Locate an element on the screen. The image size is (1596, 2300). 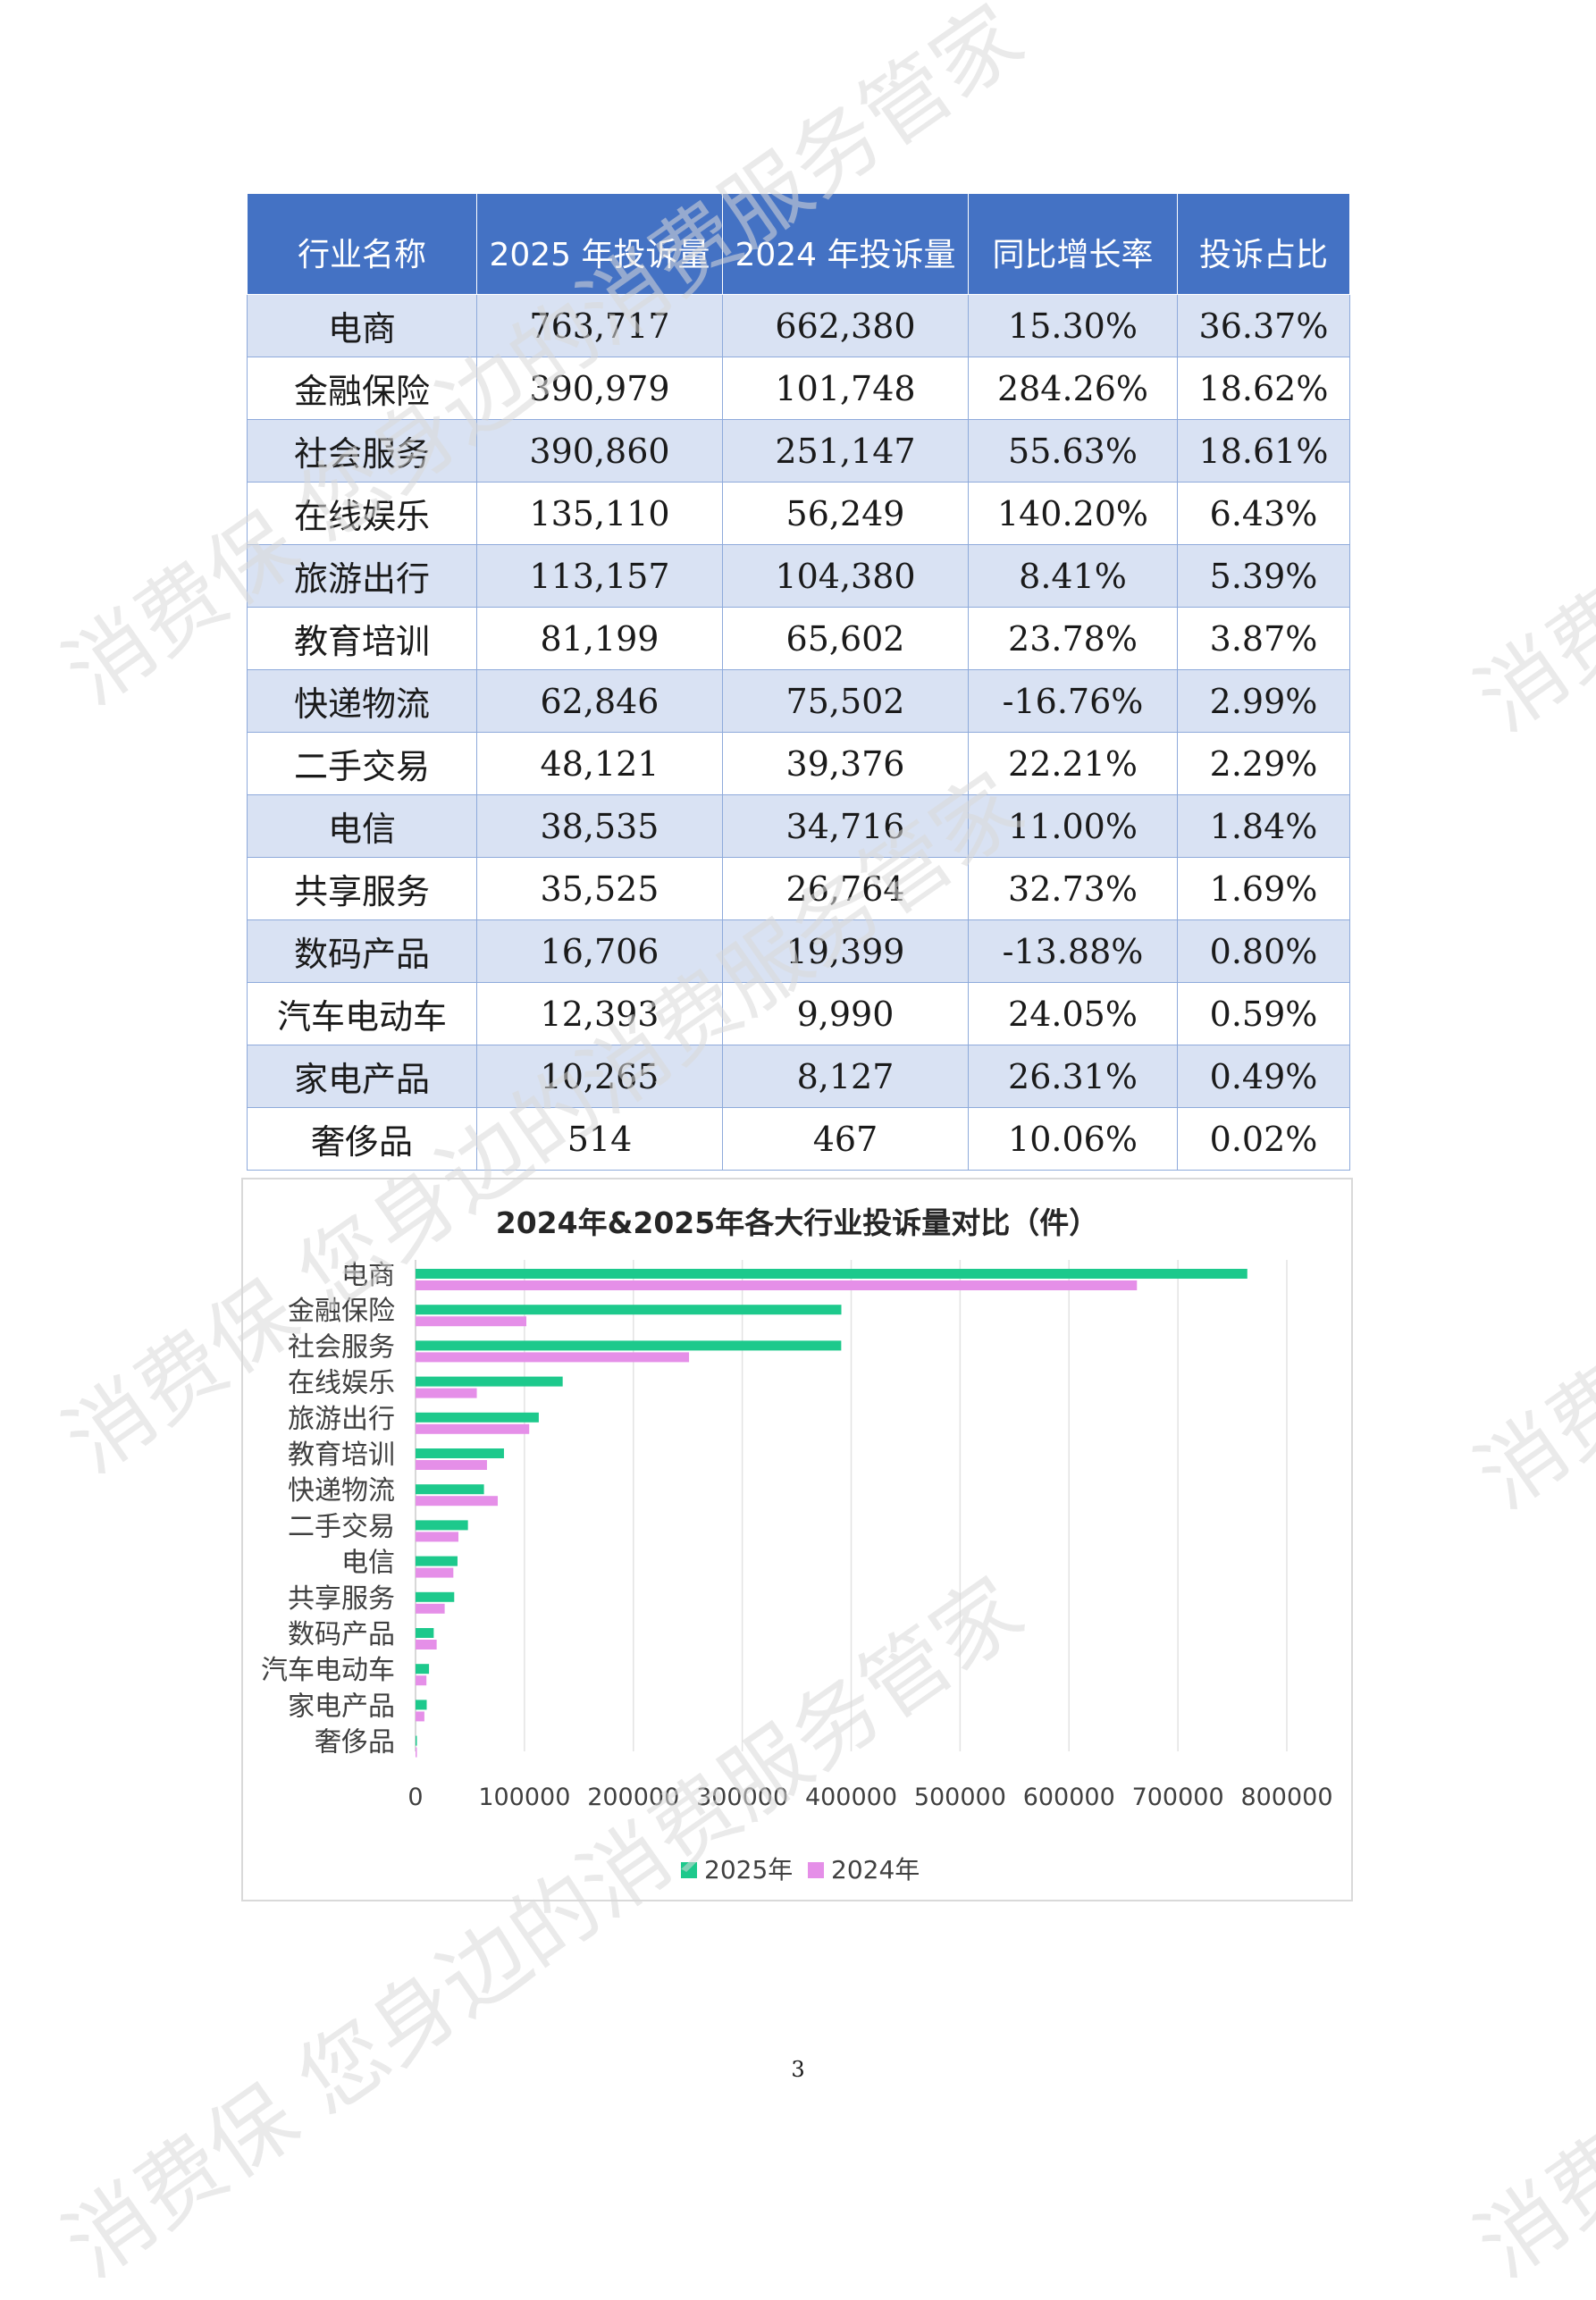
table-row: 在线娱乐 135,110 56,249 140.20% 6.43% is located at coordinates (798, 513).